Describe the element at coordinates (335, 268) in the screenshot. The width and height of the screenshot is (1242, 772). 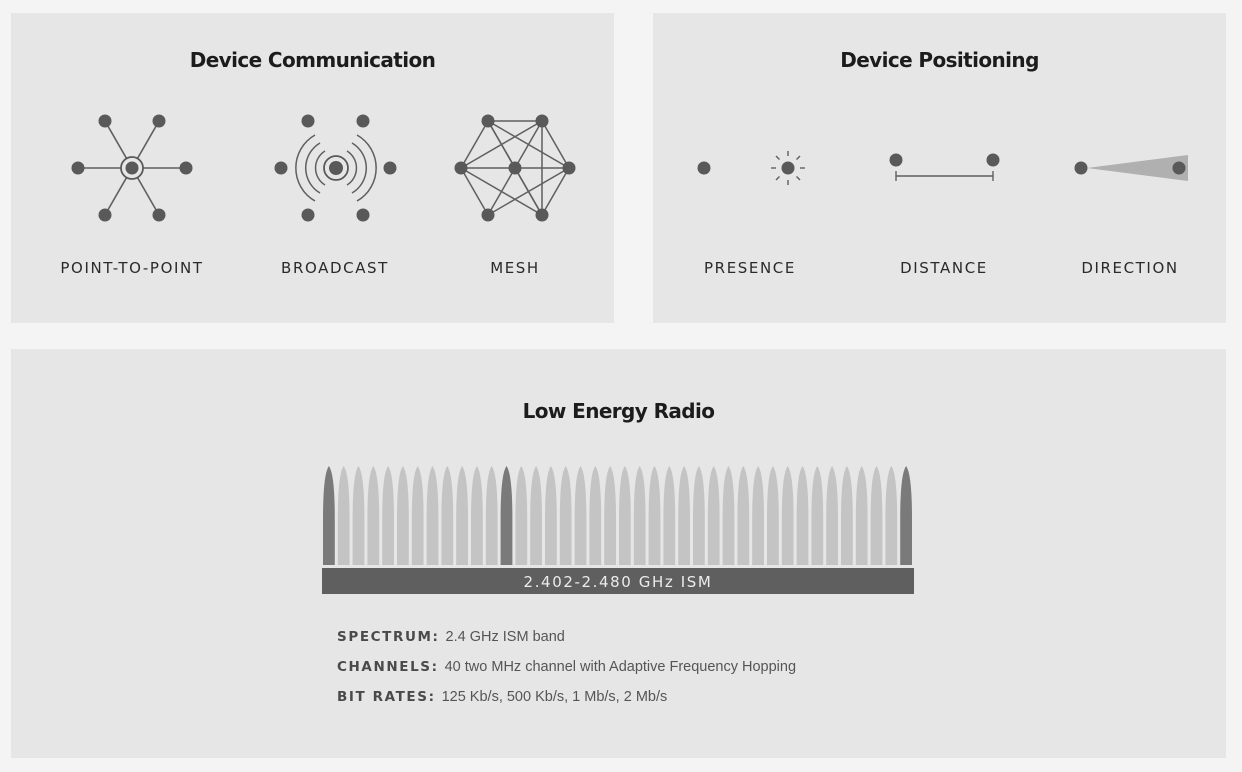
I see `broadcast-label: BROADCAST` at that location.